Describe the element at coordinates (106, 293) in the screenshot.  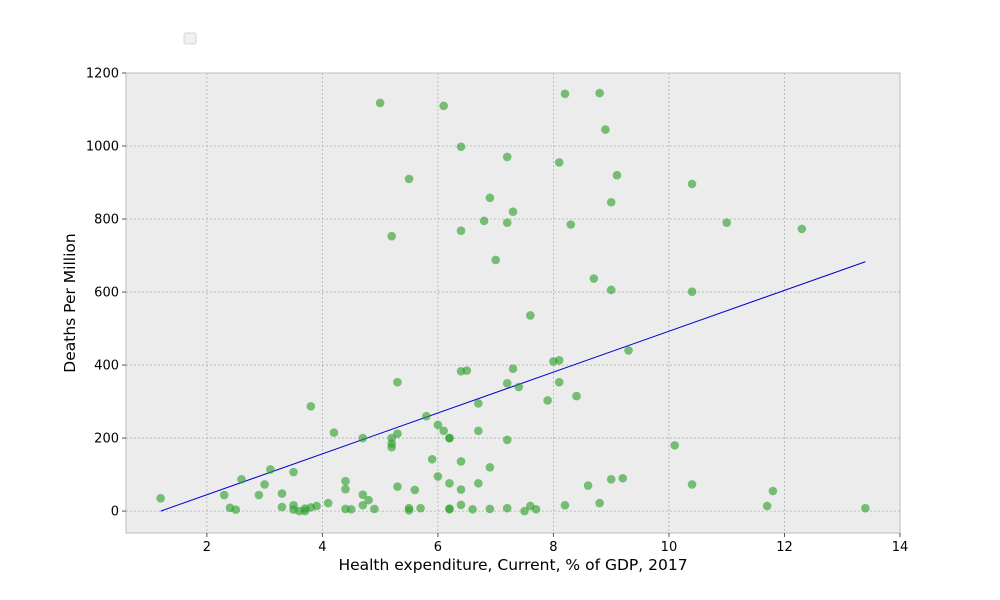
I see `y-tick-label: 600` at that location.